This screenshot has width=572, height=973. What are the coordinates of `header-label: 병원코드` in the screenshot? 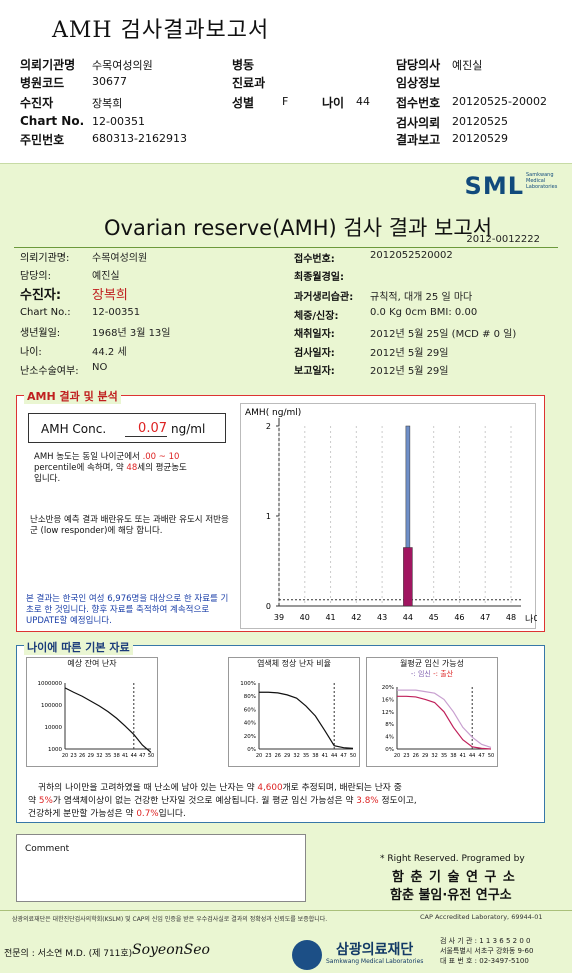 It's located at (42, 83).